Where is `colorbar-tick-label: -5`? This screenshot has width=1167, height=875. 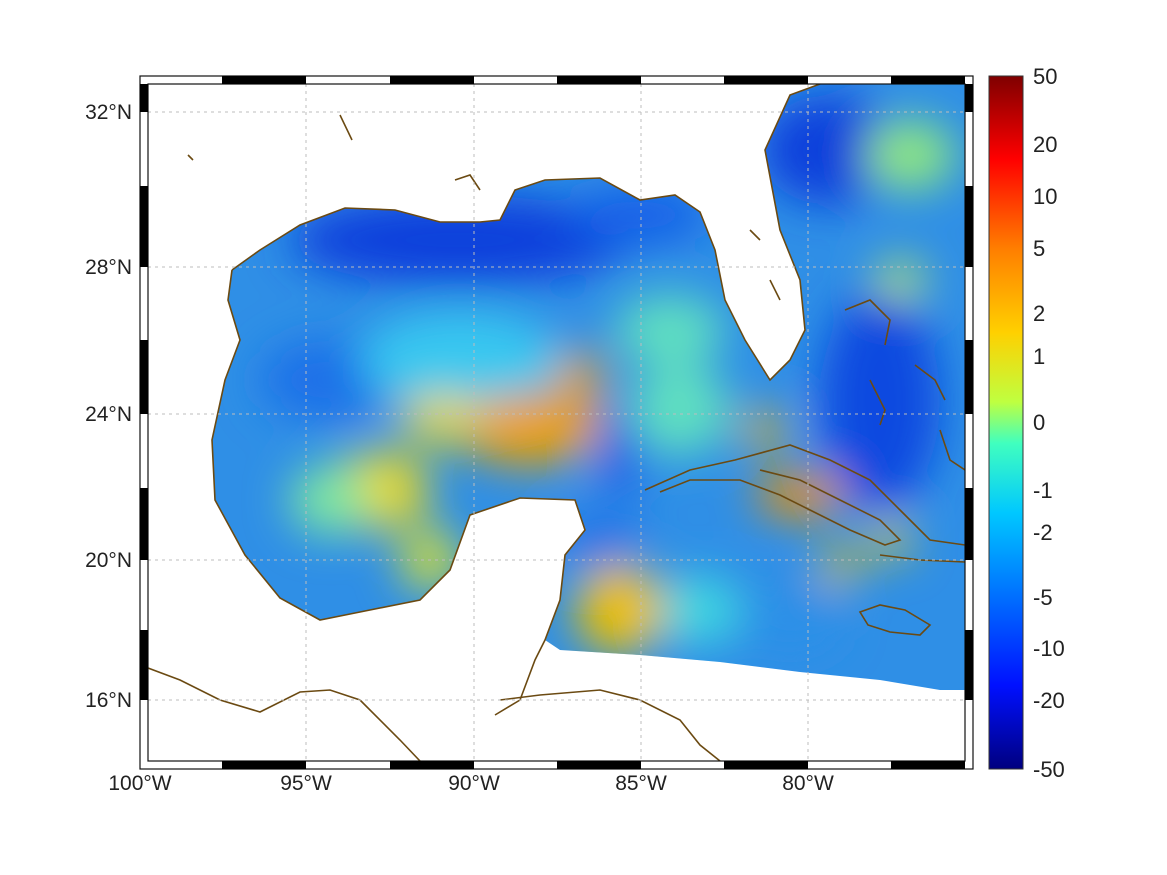 colorbar-tick-label: -5 is located at coordinates (1043, 597).